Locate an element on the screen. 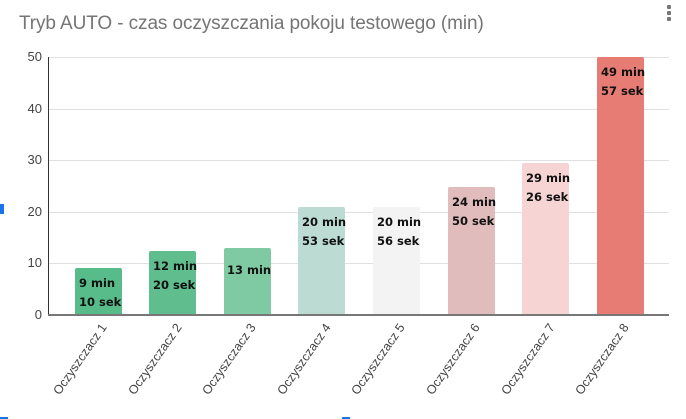 The width and height of the screenshot is (686, 419). x-tick-label: Oczyszczacz 6 is located at coordinates (453, 359).